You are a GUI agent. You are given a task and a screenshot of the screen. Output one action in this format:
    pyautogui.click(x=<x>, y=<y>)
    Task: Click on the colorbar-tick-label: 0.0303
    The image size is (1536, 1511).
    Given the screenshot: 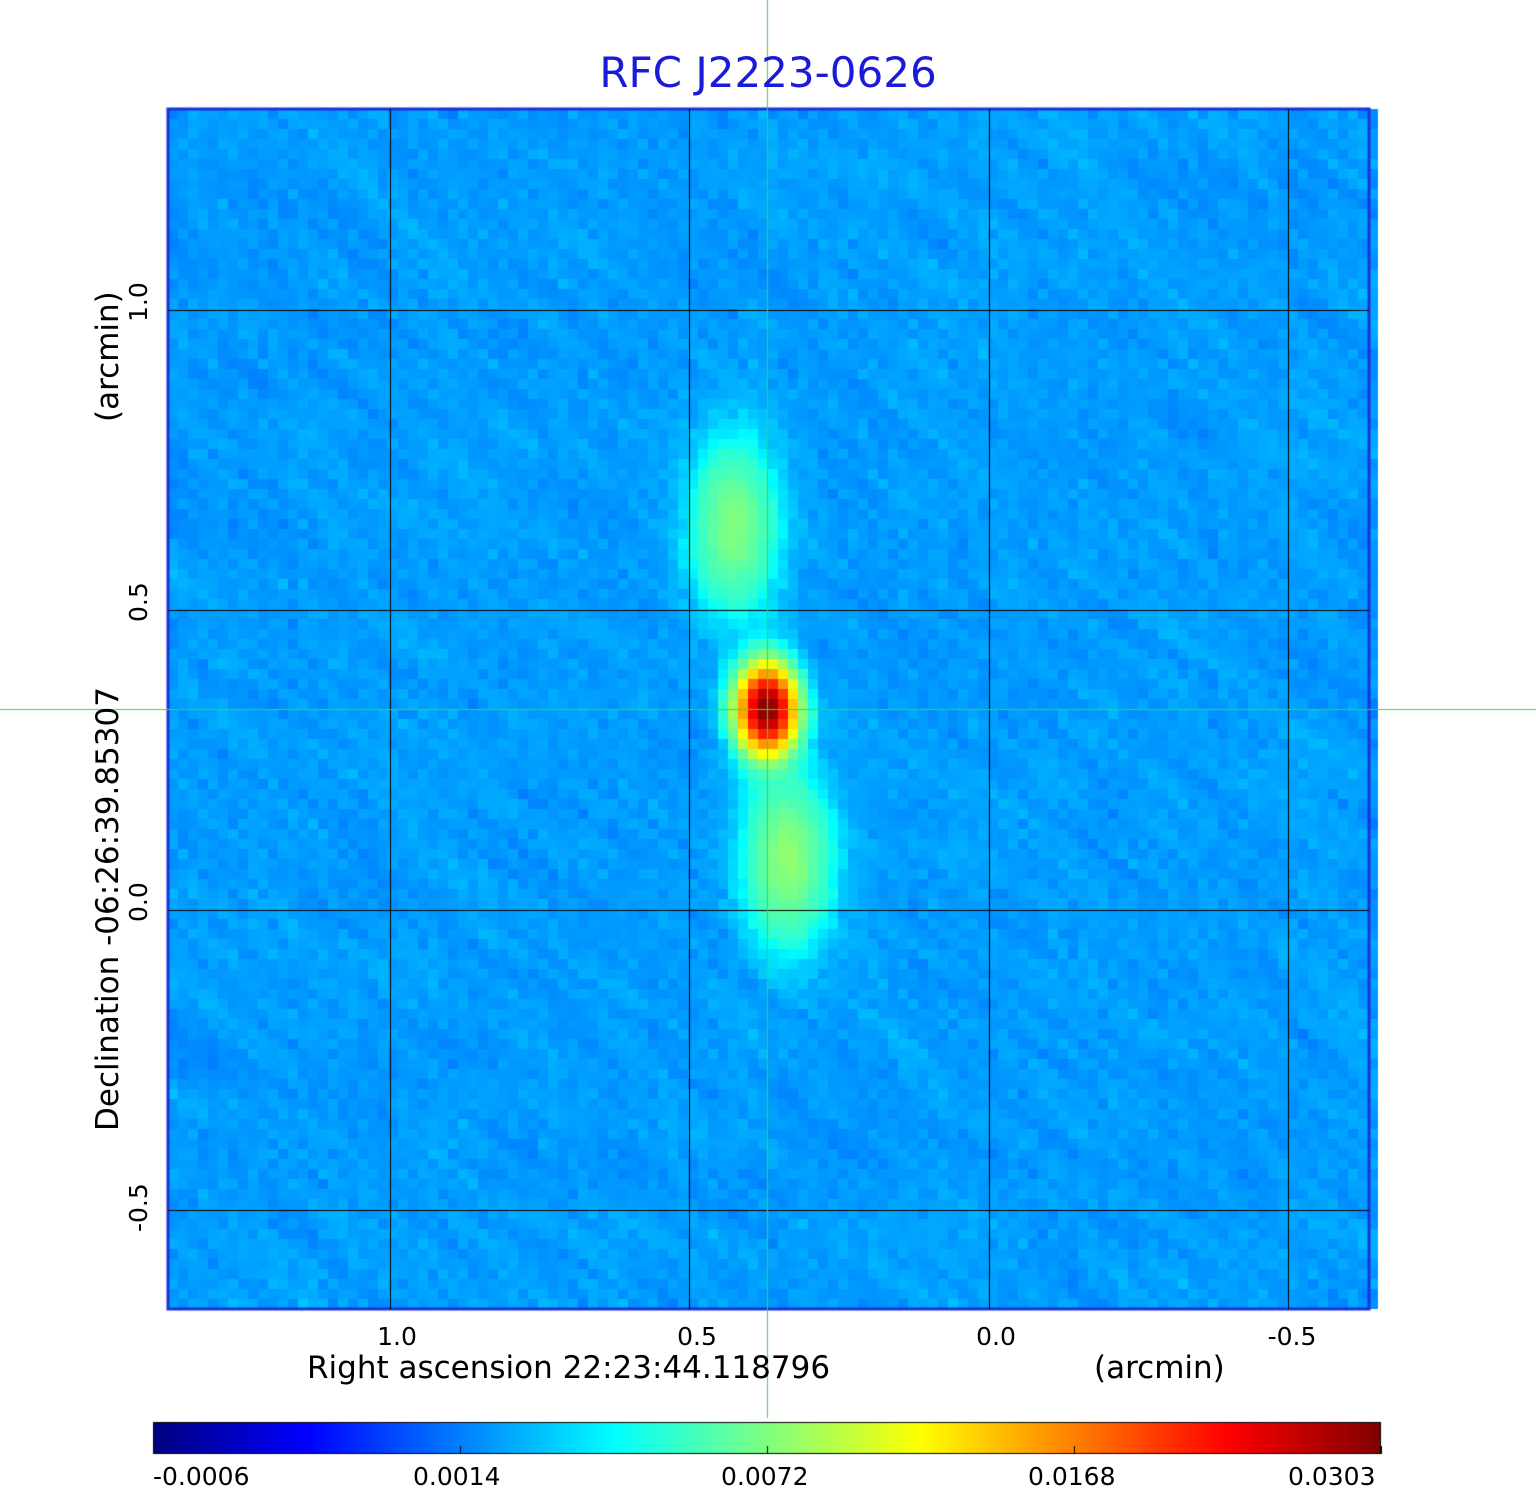 What is the action you would take?
    pyautogui.click(x=1332, y=1476)
    